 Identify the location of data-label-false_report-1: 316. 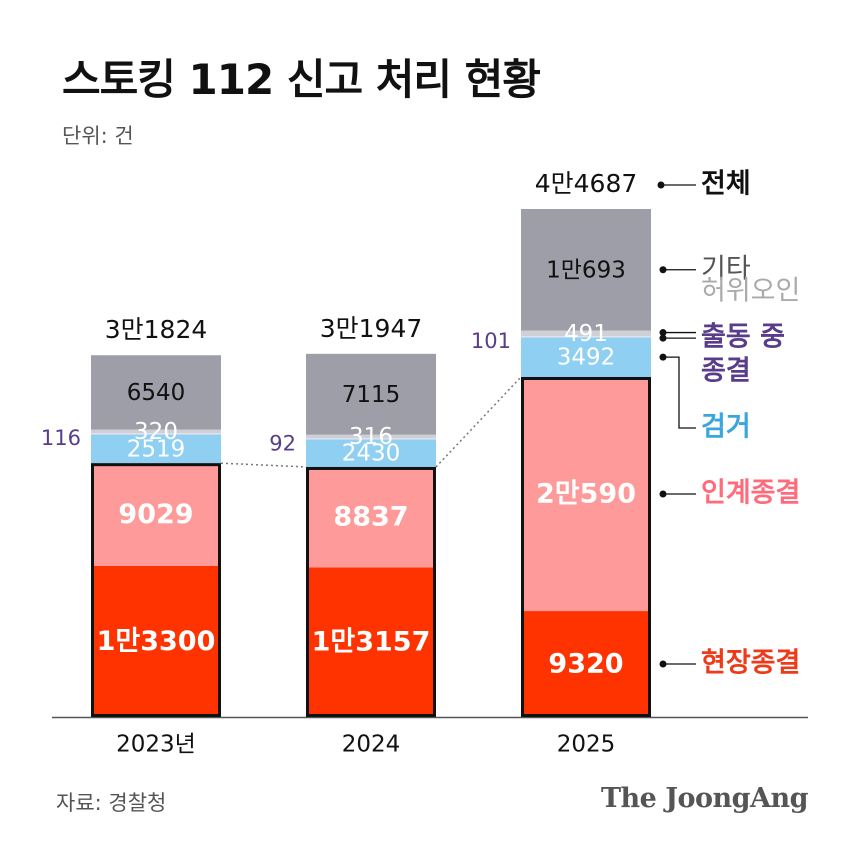
(371, 437).